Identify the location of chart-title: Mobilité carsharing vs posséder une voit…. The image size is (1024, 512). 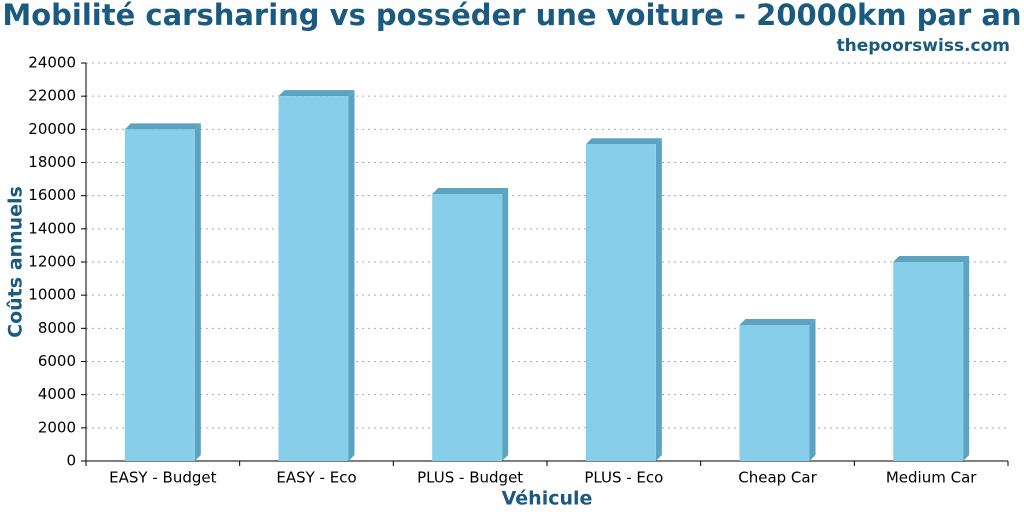
(511, 16).